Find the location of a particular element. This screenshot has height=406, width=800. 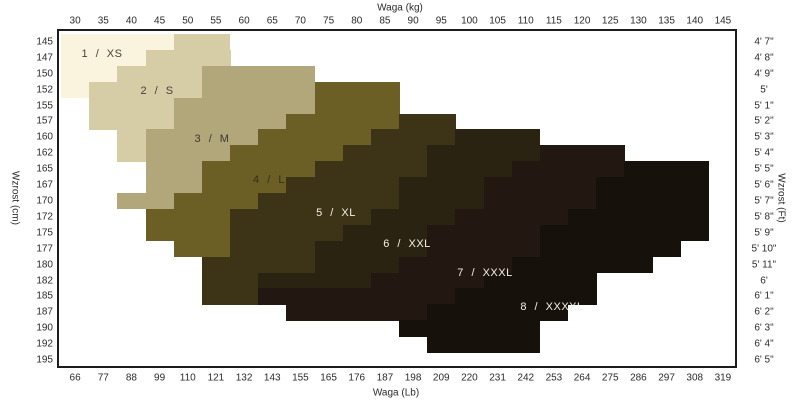

axis-tick-label: 177 is located at coordinates (44, 249).